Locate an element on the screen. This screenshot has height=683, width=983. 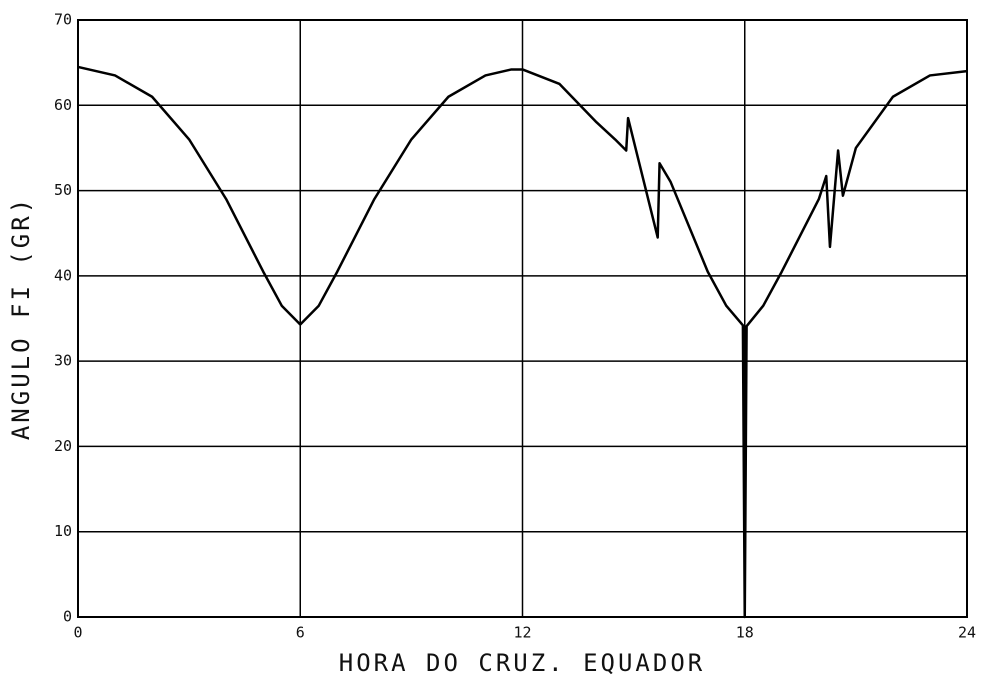
x-tick-label: 6 is located at coordinates (300, 633).